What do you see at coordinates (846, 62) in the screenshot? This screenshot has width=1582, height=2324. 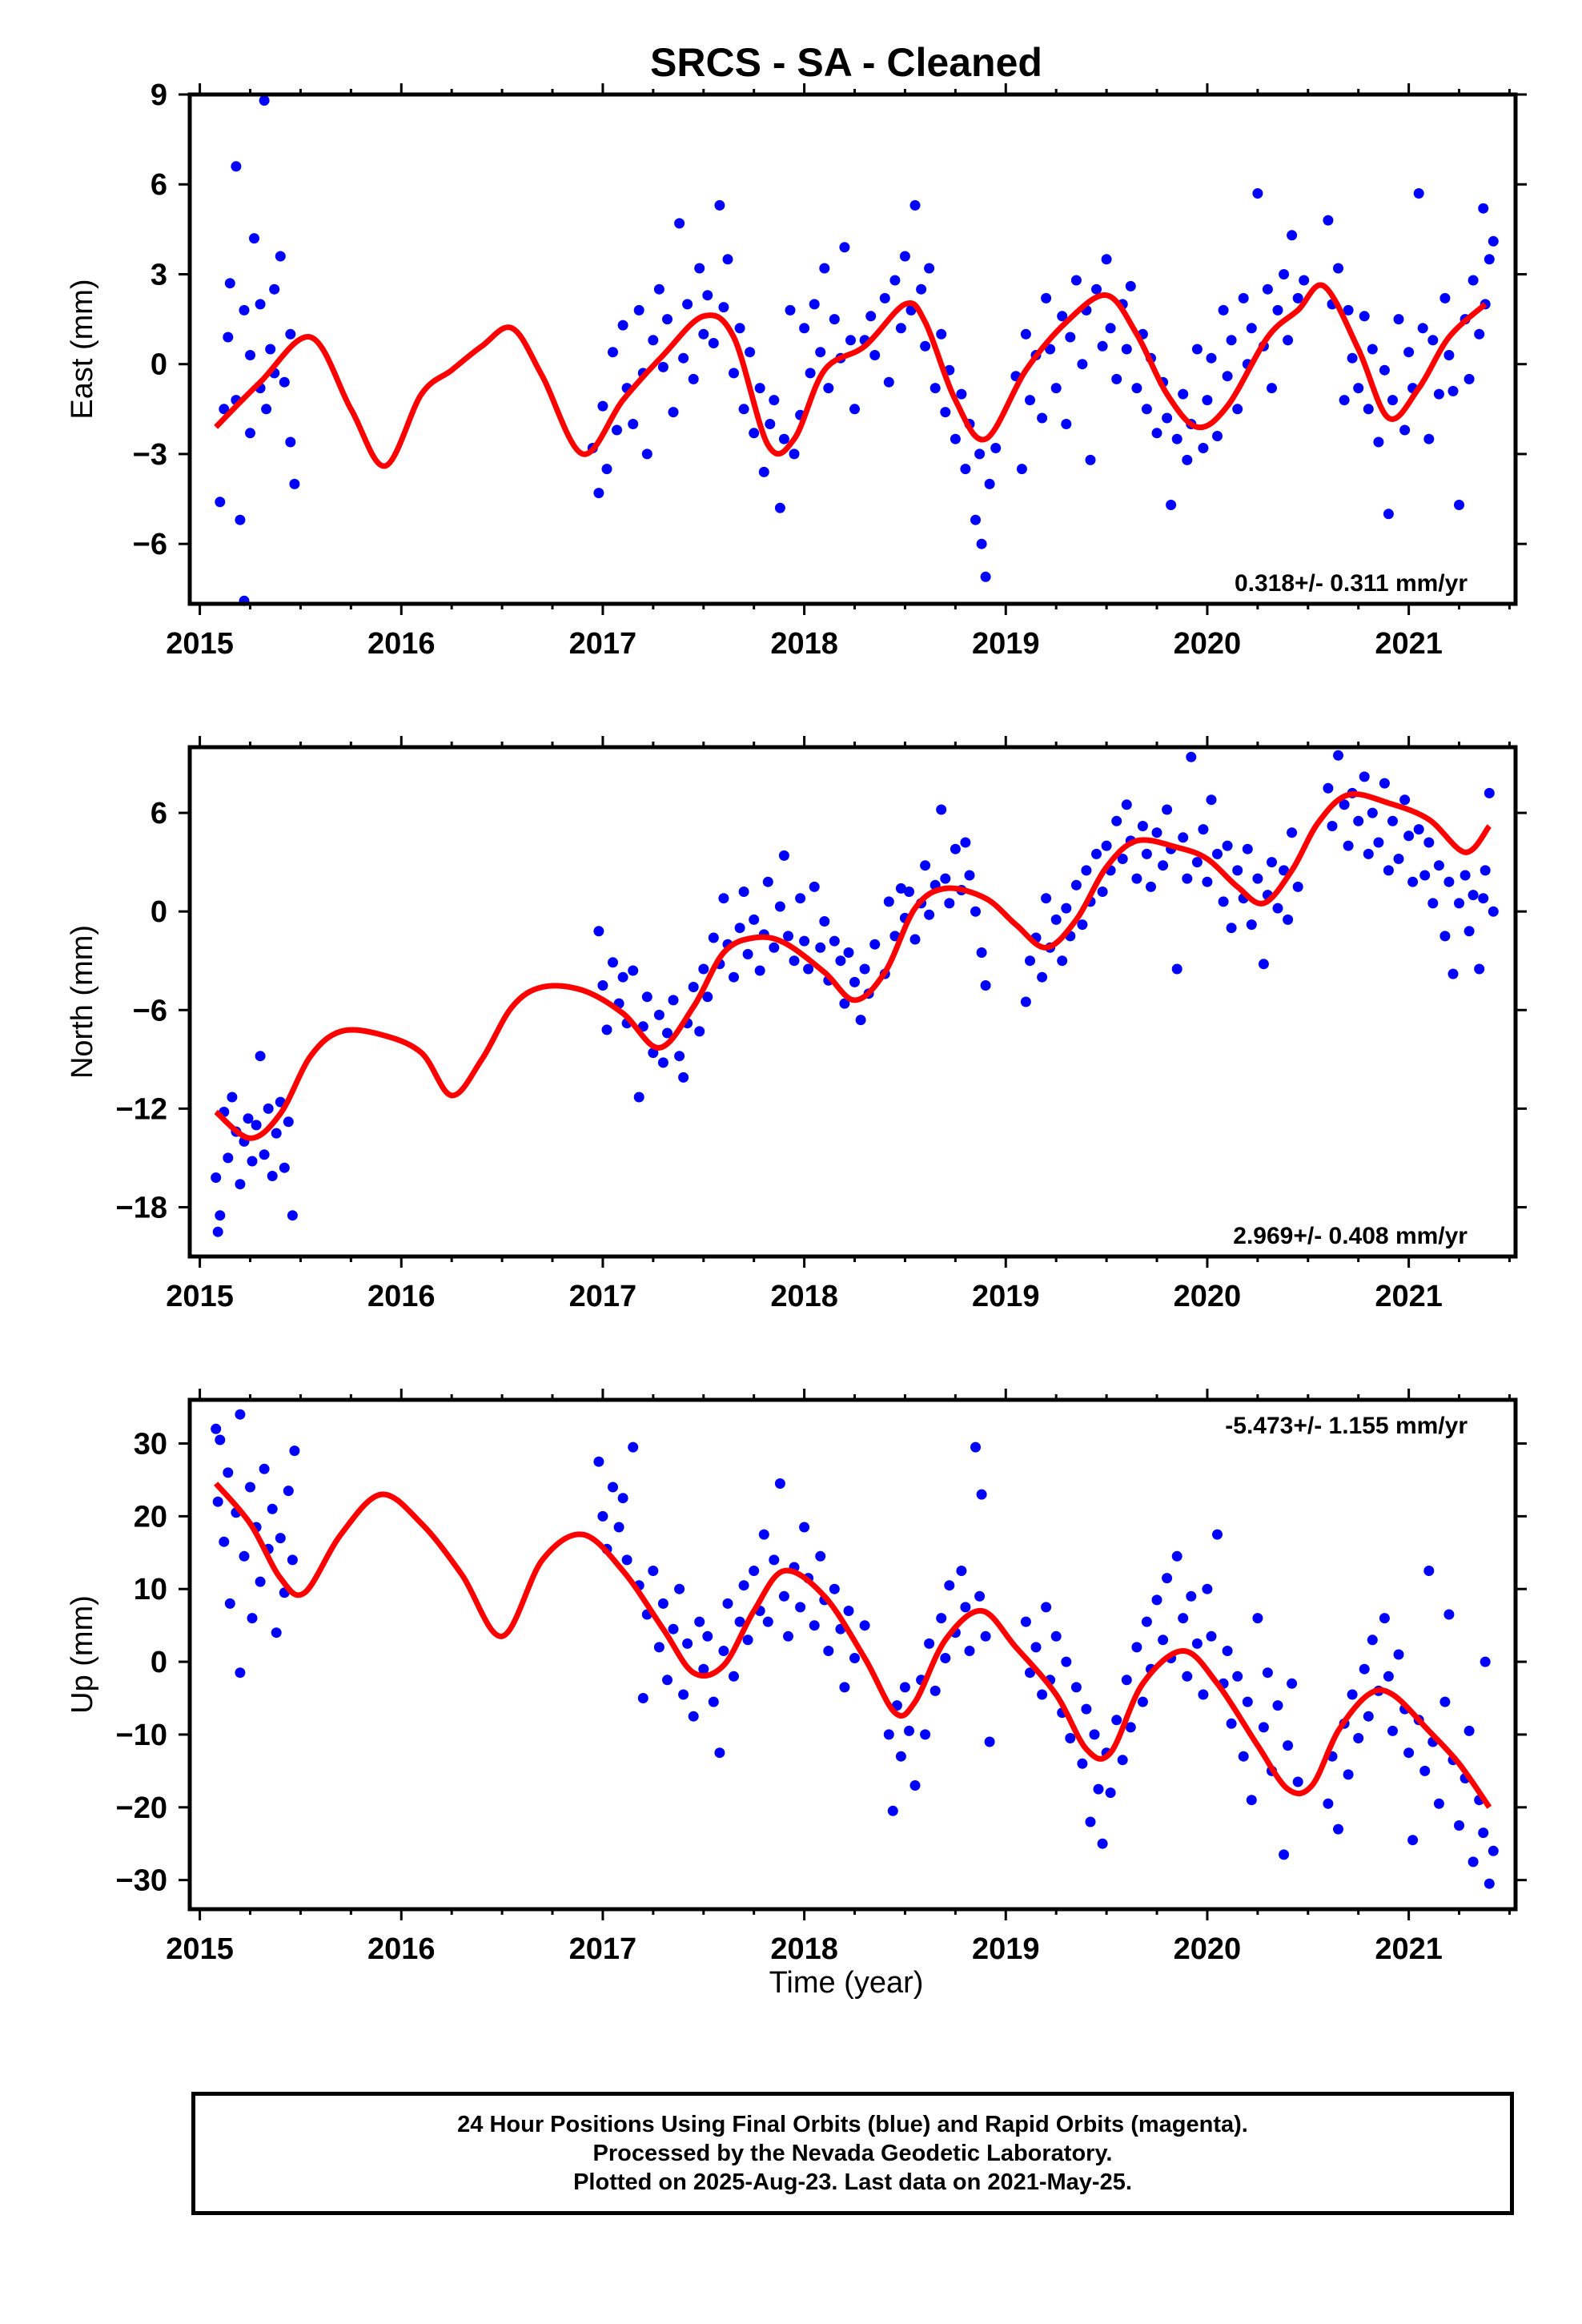 I see `chart-title: SRCS - SA - Cleaned` at bounding box center [846, 62].